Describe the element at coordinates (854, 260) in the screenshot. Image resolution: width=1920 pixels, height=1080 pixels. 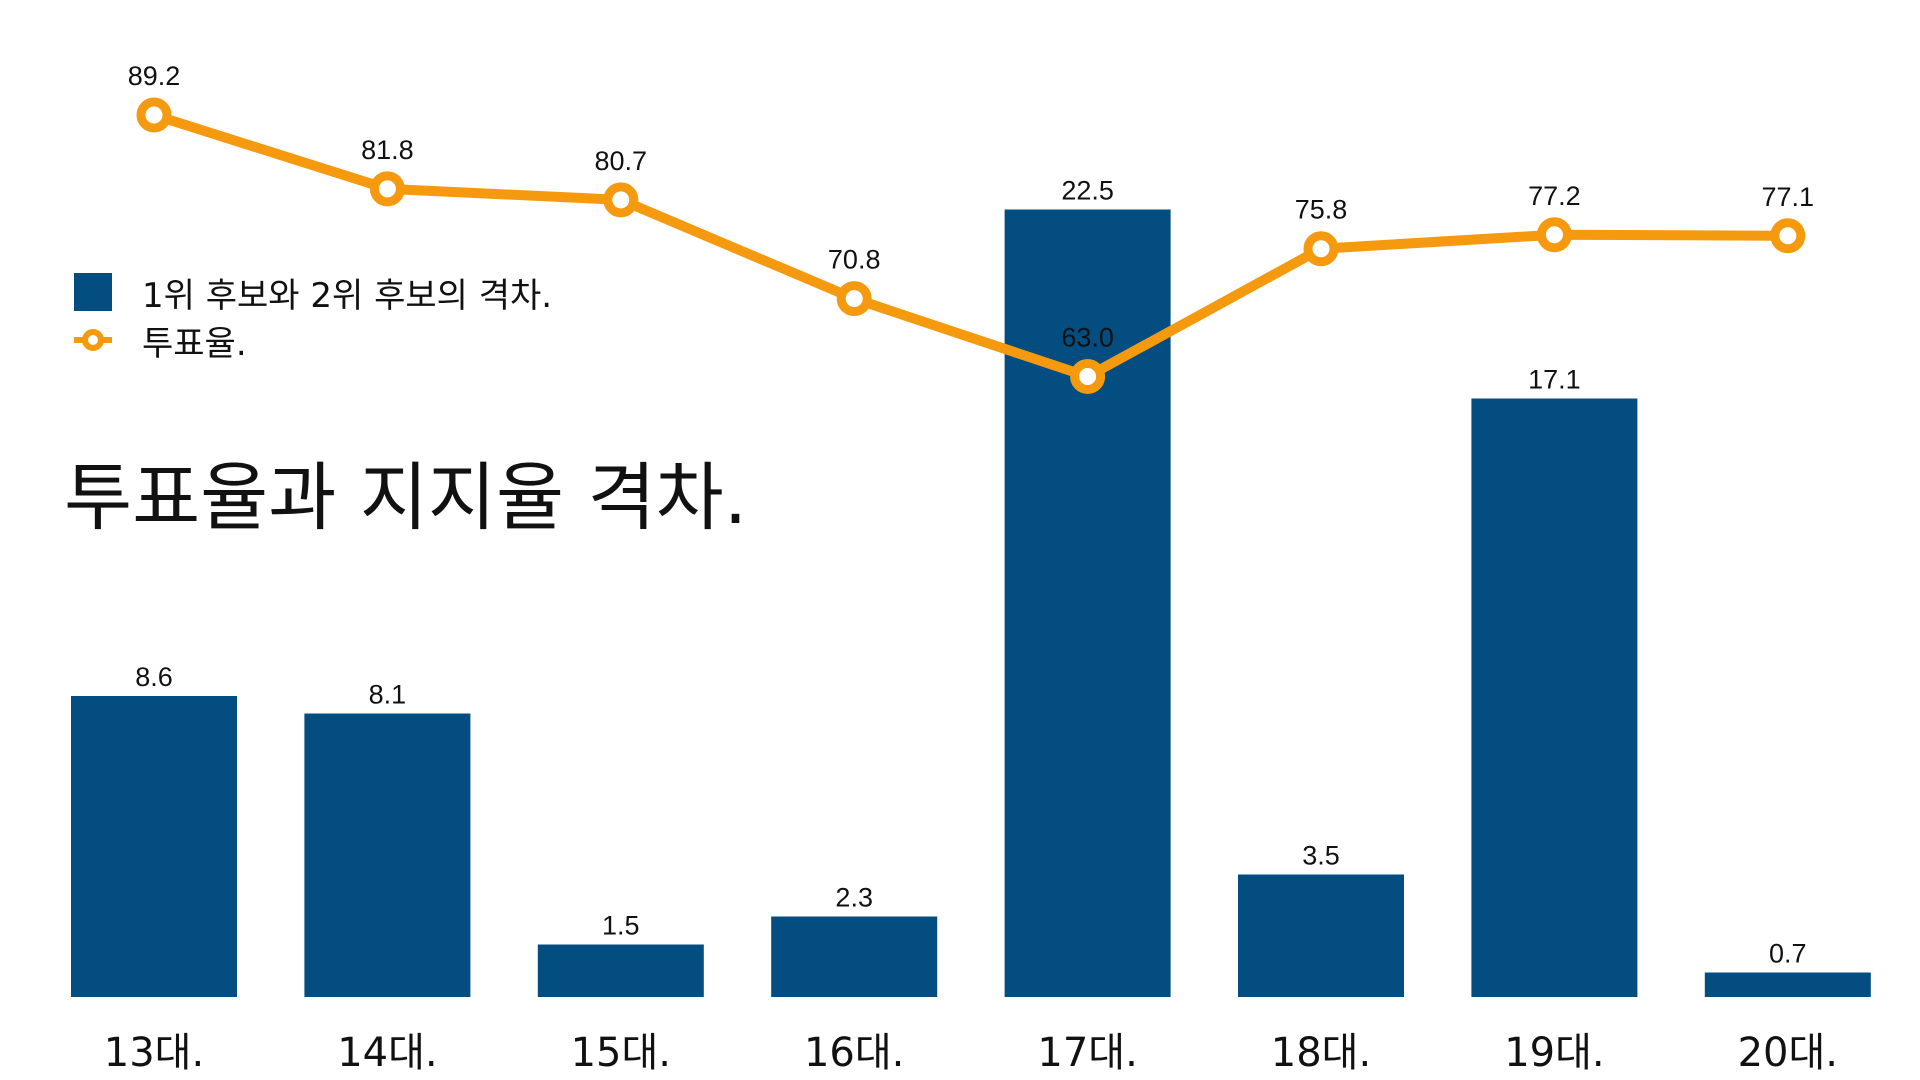
I see `turnout-label-3: 70.8` at that location.